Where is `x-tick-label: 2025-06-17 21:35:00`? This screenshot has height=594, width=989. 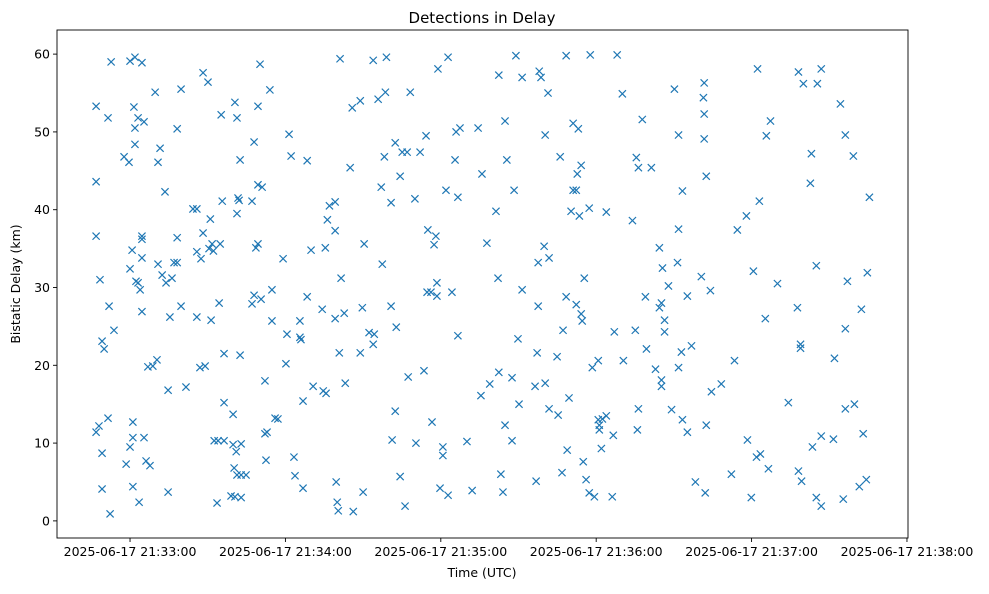
x-tick-label: 2025-06-17 21:35:00 is located at coordinates (440, 551).